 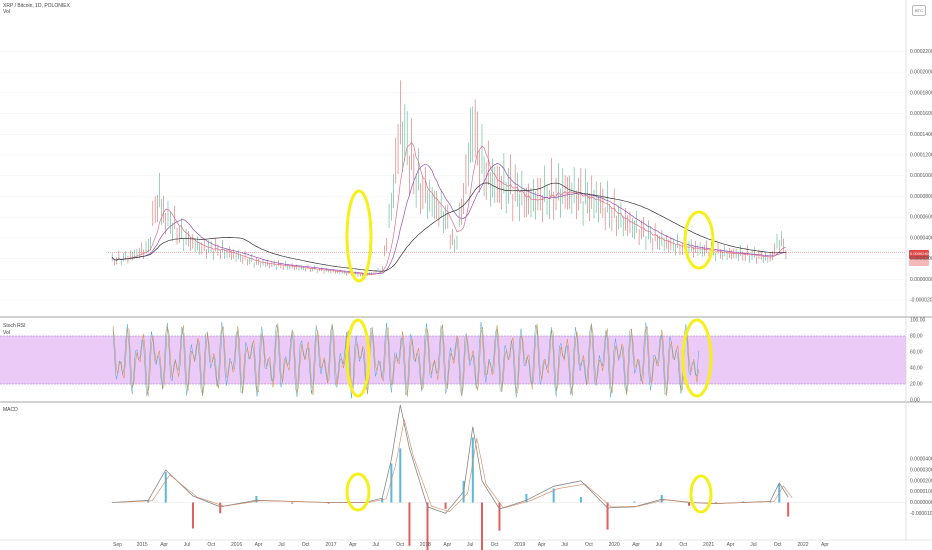 I want to click on time-tick-label: 2017, so click(x=330, y=545).